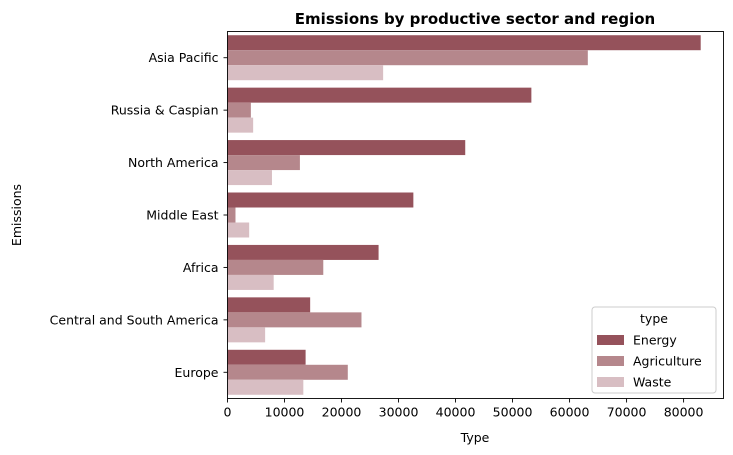 The height and width of the screenshot is (455, 733). I want to click on x-tick-label: 60000, so click(570, 412).